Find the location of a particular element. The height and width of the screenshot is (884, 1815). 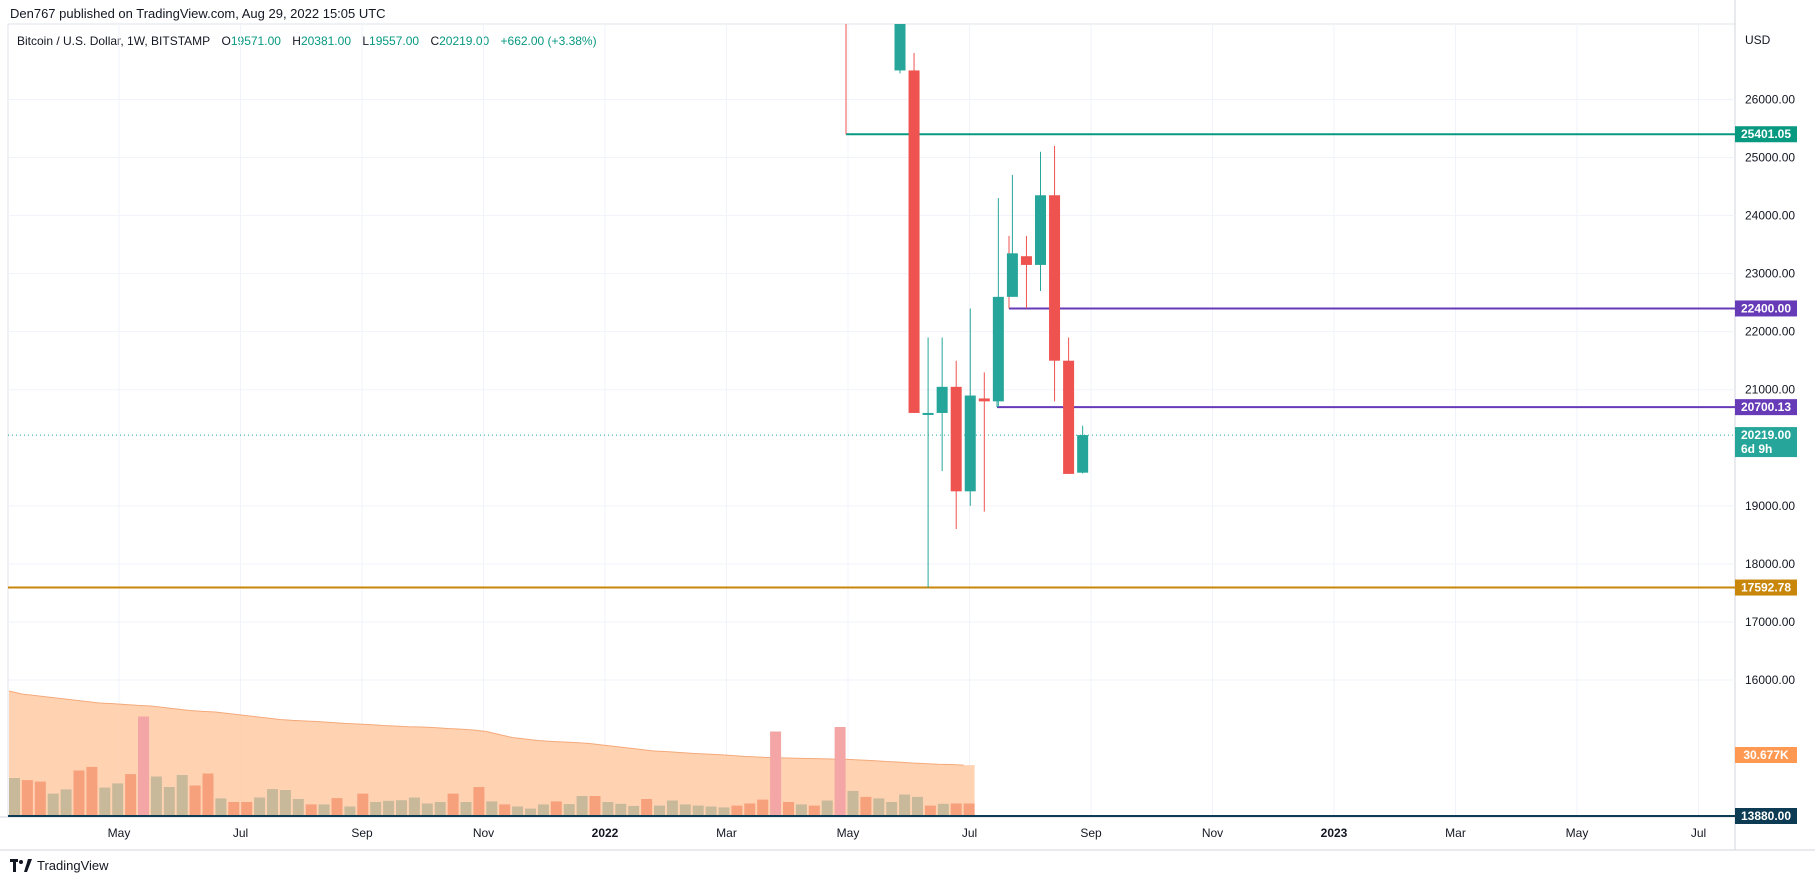

price-tick-label: 16000.00 is located at coordinates (1770, 680).